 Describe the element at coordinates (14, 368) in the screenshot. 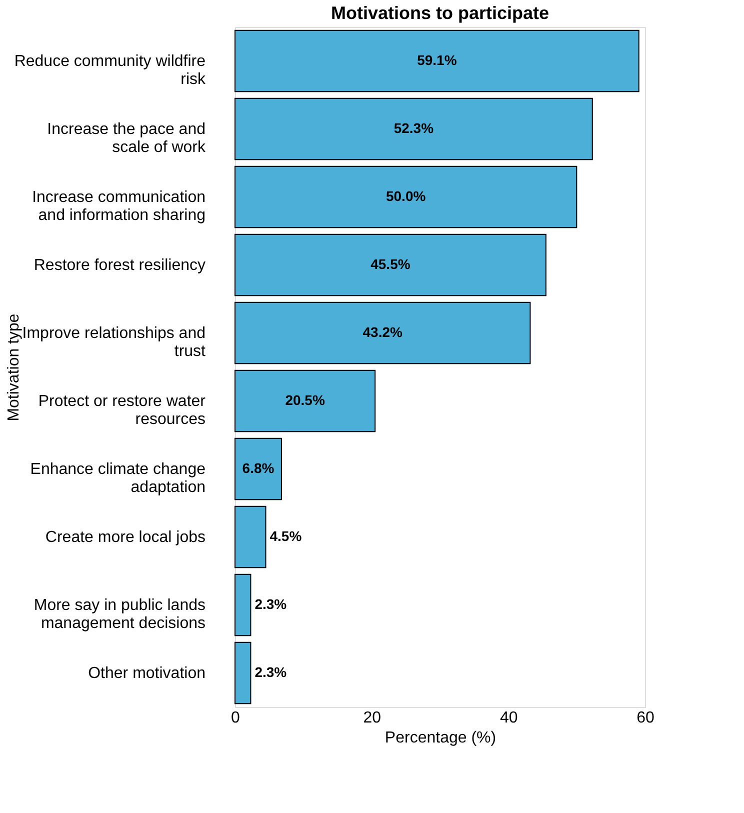

I see `y-axis-title: Motivation type` at that location.